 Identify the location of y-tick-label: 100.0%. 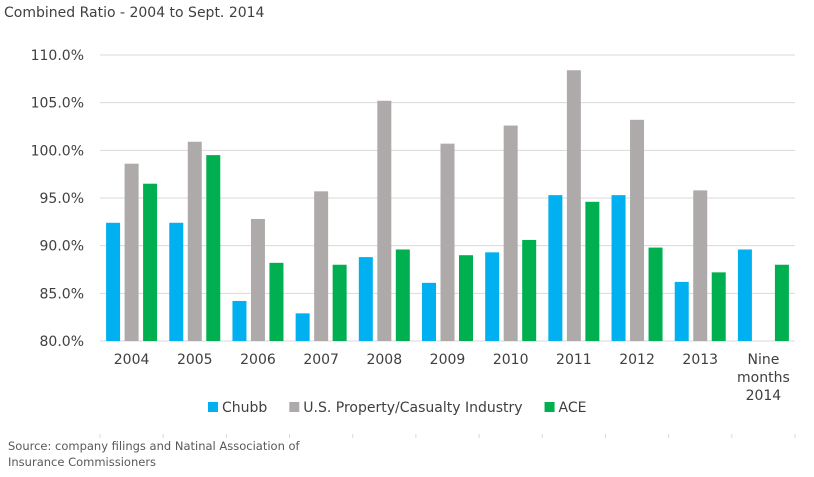
(57, 151).